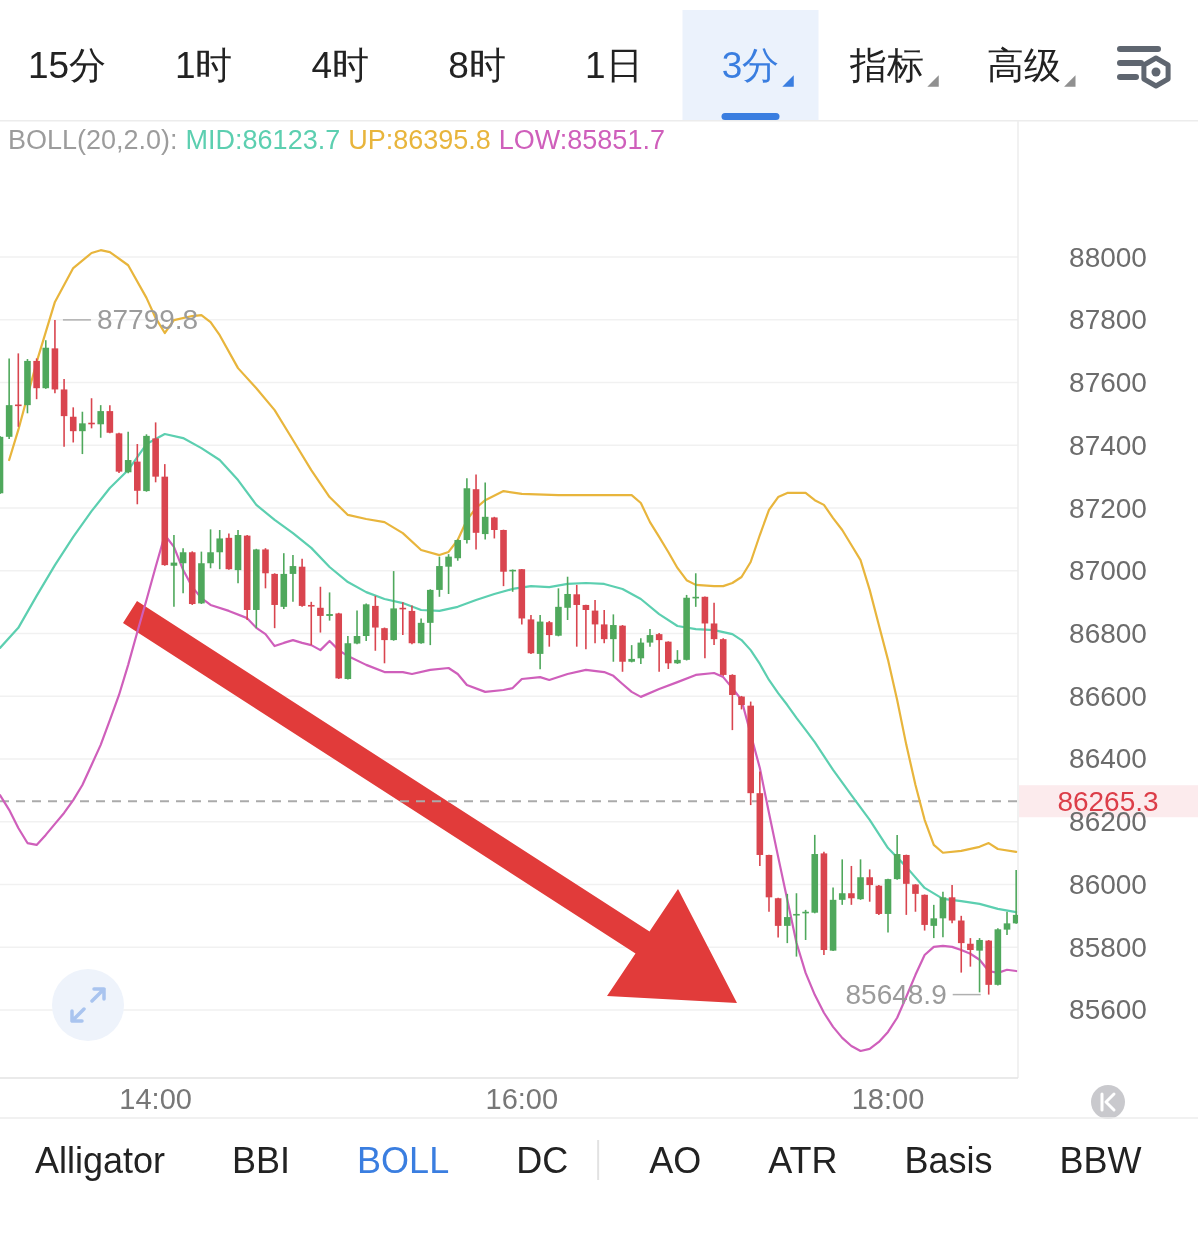  I want to click on y-tick-label: 87800, so click(1108, 320).